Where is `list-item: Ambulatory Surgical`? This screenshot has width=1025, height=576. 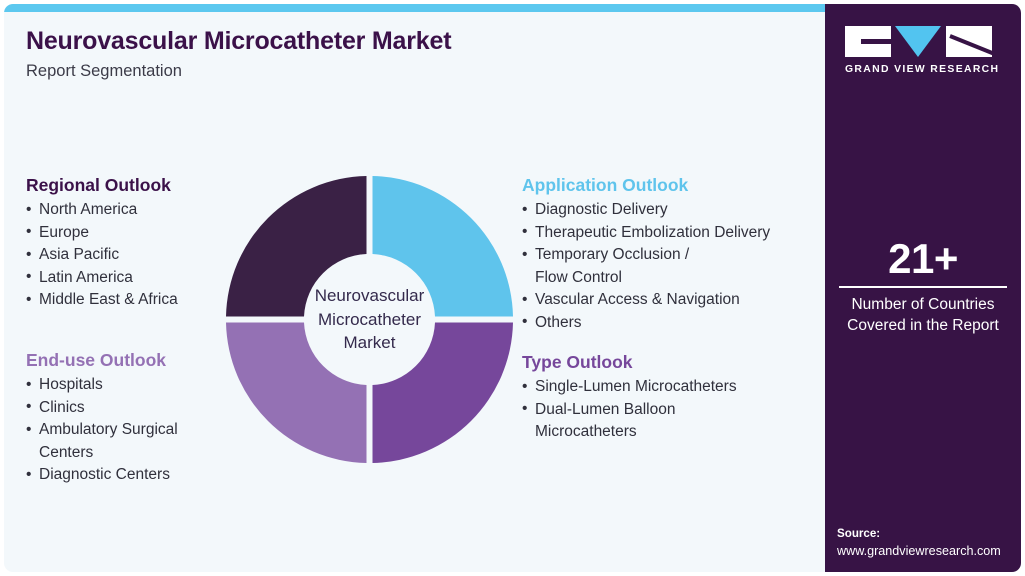
list-item: Ambulatory Surgical is located at coordinates (102, 430).